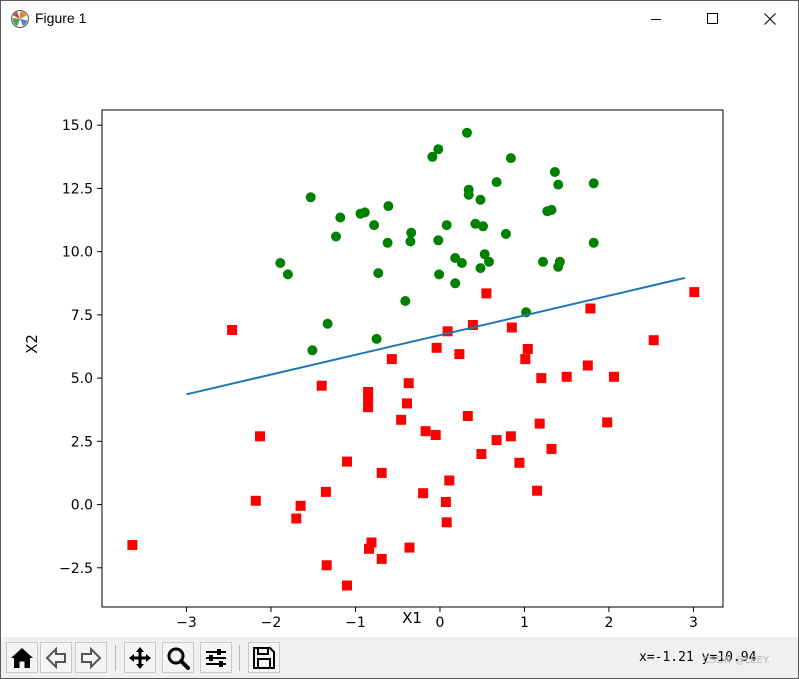 The width and height of the screenshot is (799, 679). I want to click on y-tick-label: 2.5, so click(82, 442).